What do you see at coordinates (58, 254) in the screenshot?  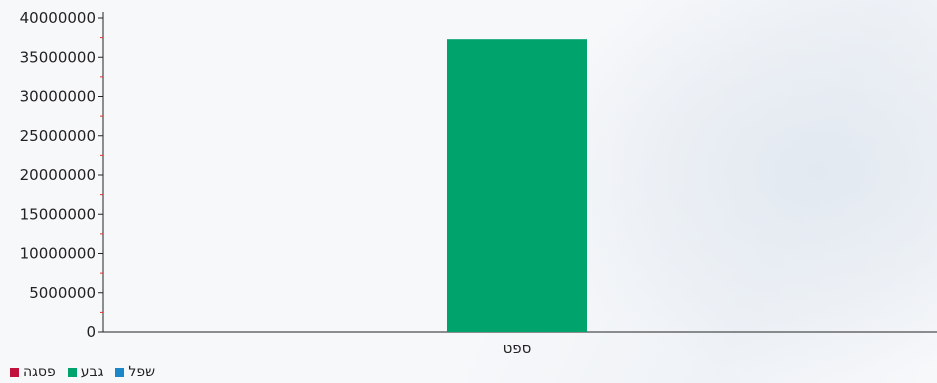 I see `y-tick-label: 10000000` at bounding box center [58, 254].